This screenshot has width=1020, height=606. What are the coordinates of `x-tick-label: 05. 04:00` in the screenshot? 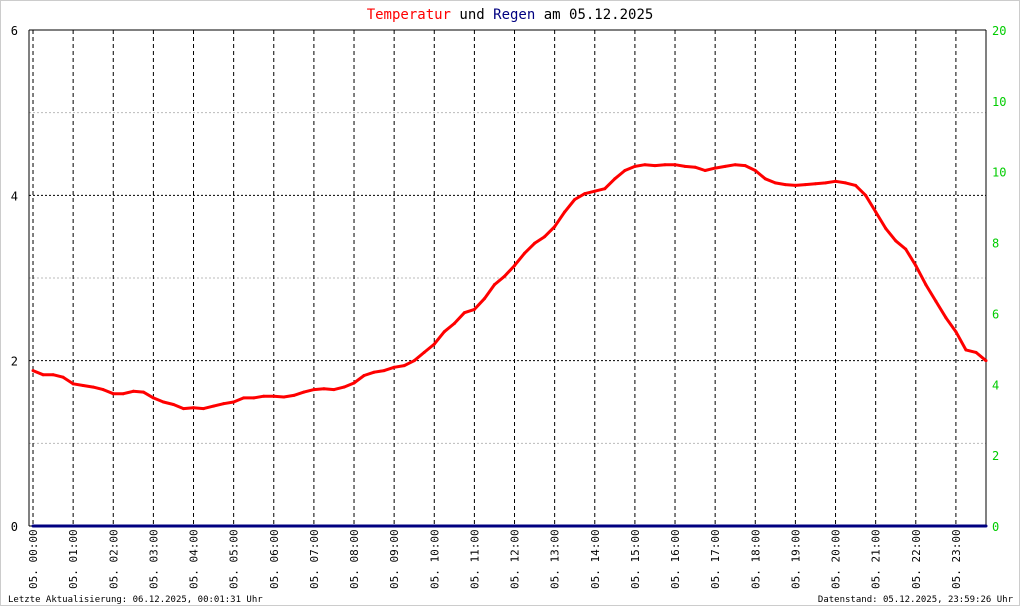 It's located at (194, 559).